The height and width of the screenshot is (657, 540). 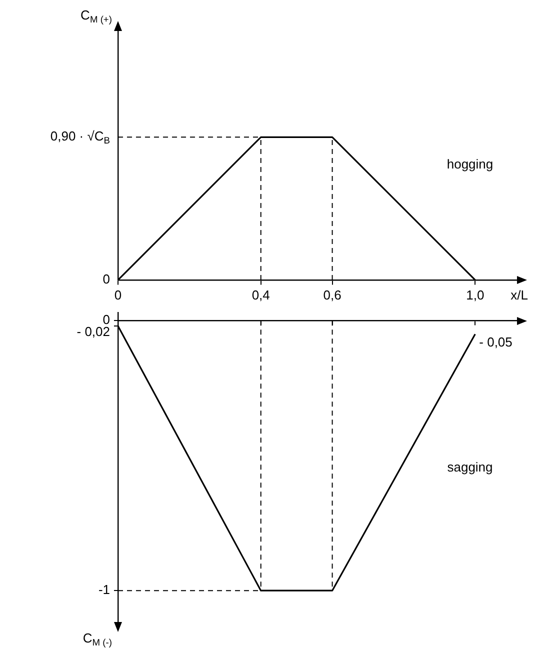 I want to click on annotation: hogging, so click(x=470, y=164).